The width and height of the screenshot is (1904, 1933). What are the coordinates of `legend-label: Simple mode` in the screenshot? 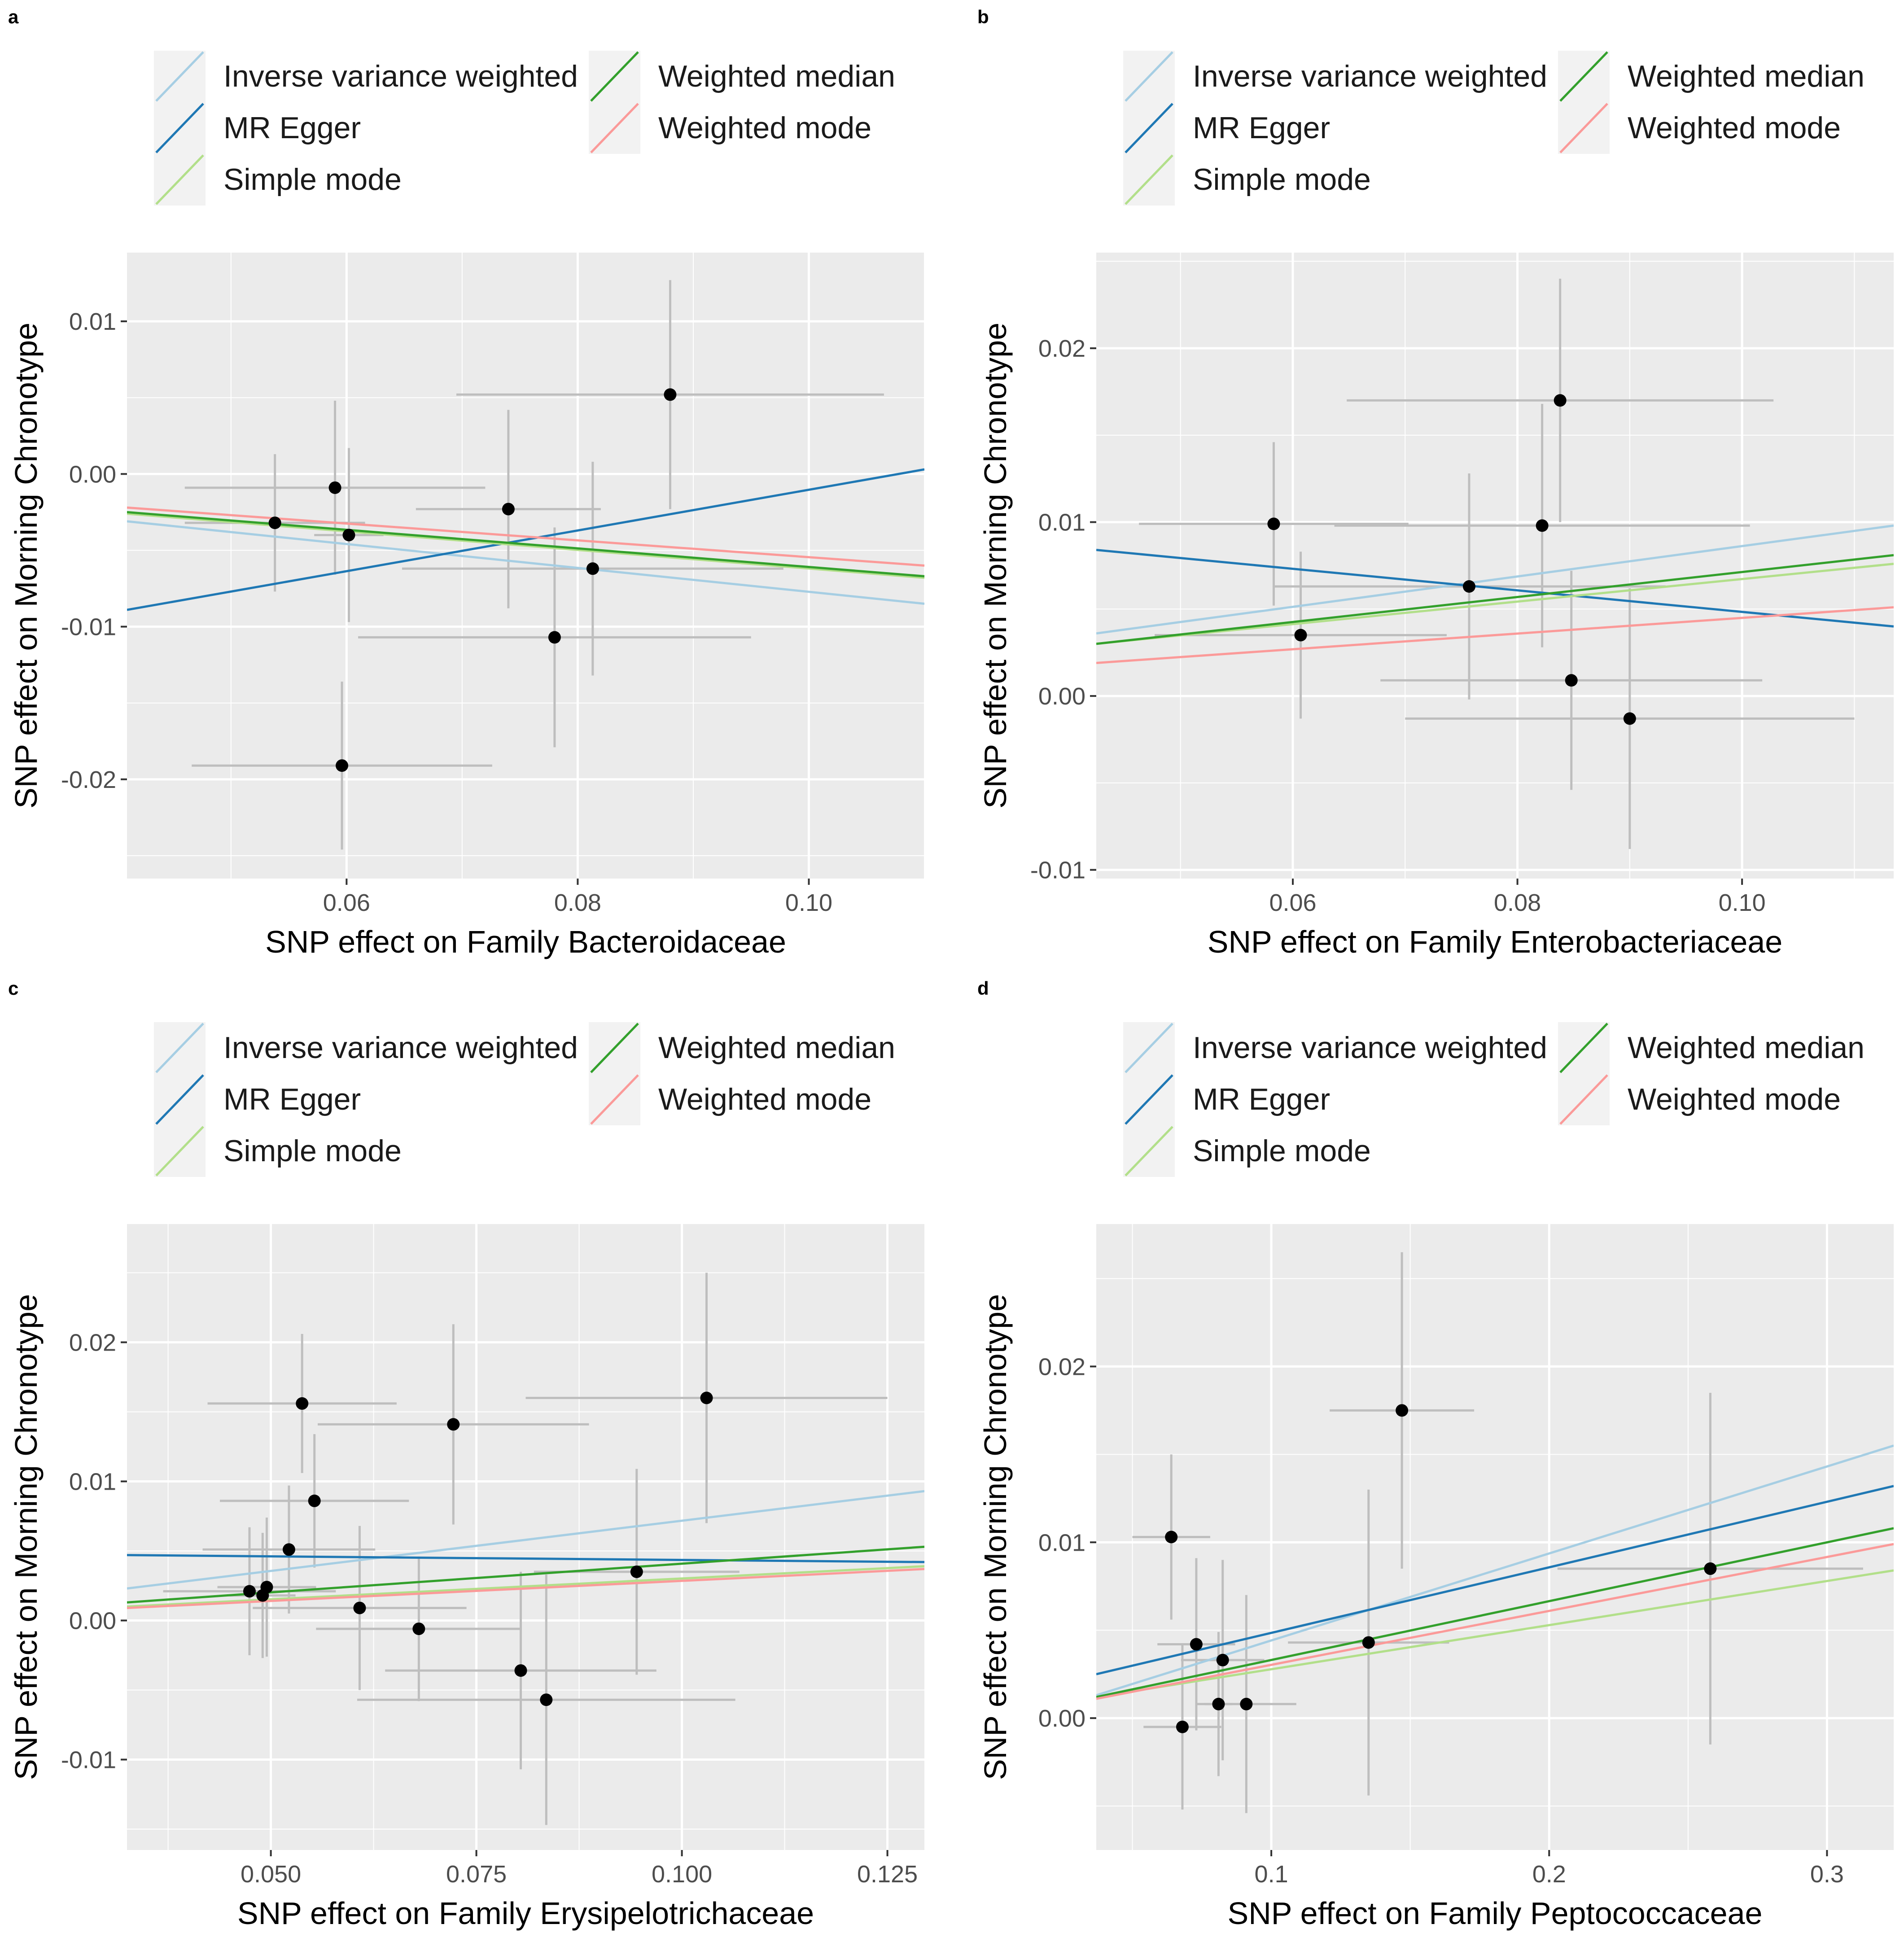 It's located at (1282, 1151).